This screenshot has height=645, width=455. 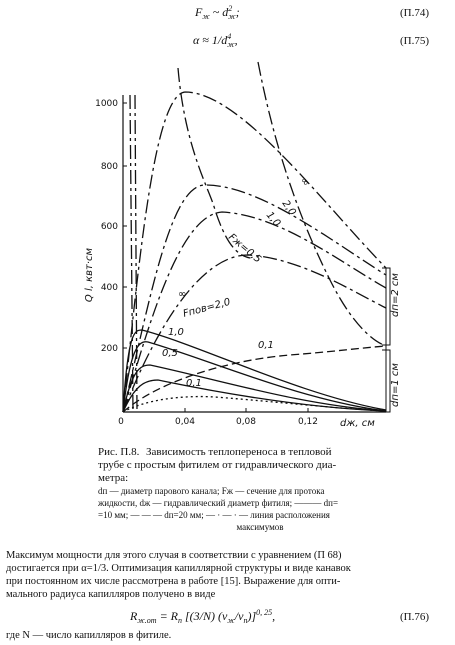 What do you see at coordinates (244, 249) in the screenshot?
I see `curve-label: Fж=0,5` at bounding box center [244, 249].